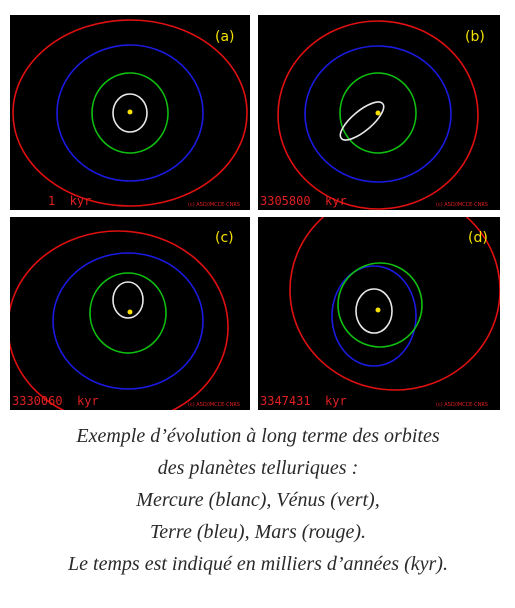  Describe the element at coordinates (130, 112) in the screenshot. I see `panel-a: (a) 1 kyr (c) ASD/IMCCE-CNRS` at that location.